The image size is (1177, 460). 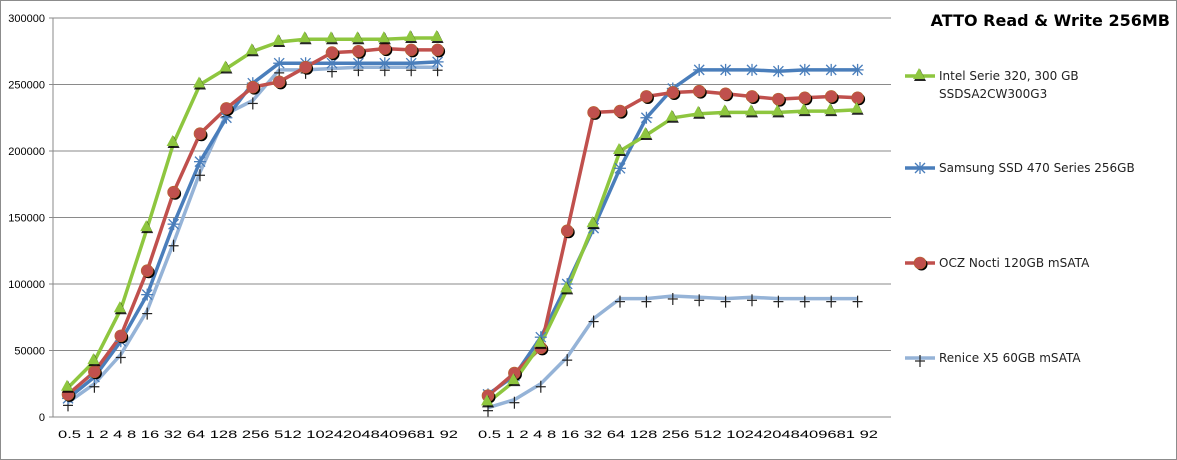 I want to click on legend-label: SSDSA2CW300G3, so click(x=993, y=94).